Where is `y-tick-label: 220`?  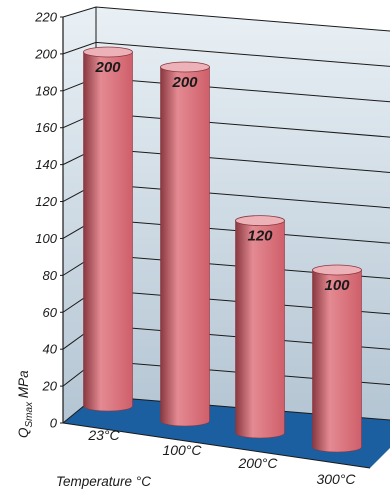
y-tick-label: 220 is located at coordinates (45, 17).